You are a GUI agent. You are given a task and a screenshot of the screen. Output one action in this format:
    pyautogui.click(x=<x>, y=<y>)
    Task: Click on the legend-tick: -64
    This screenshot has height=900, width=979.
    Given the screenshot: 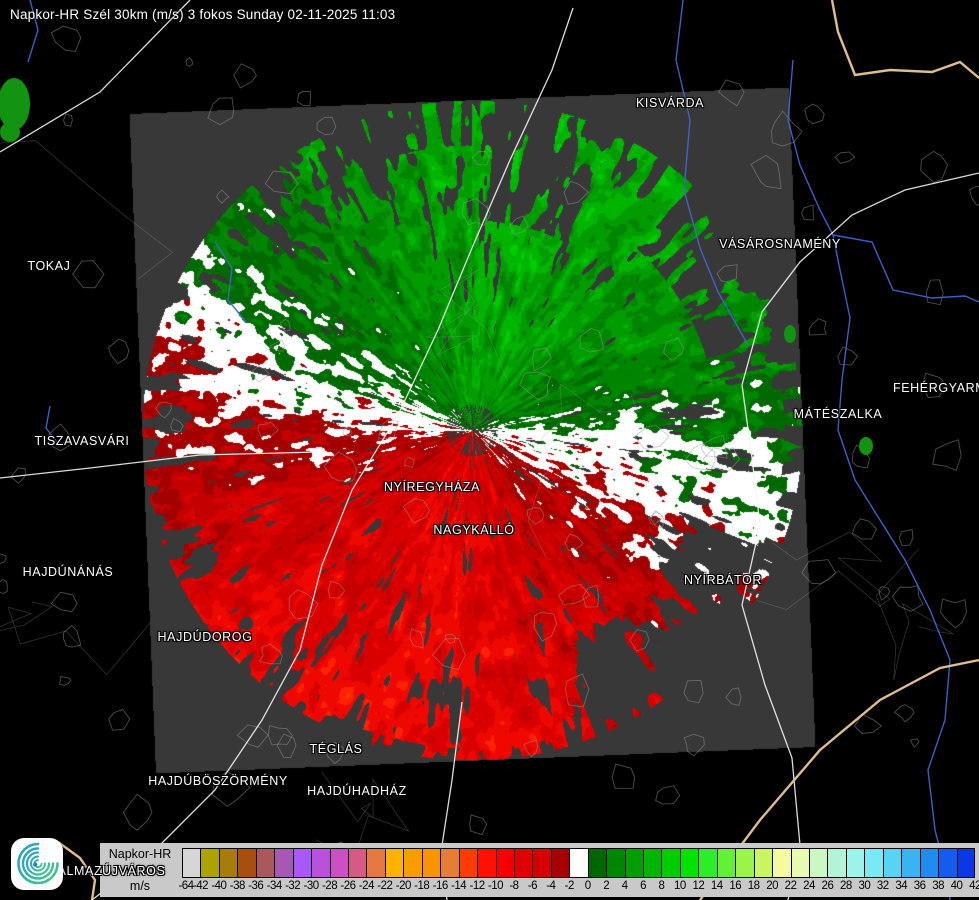 What is the action you would take?
    pyautogui.click(x=186, y=886)
    